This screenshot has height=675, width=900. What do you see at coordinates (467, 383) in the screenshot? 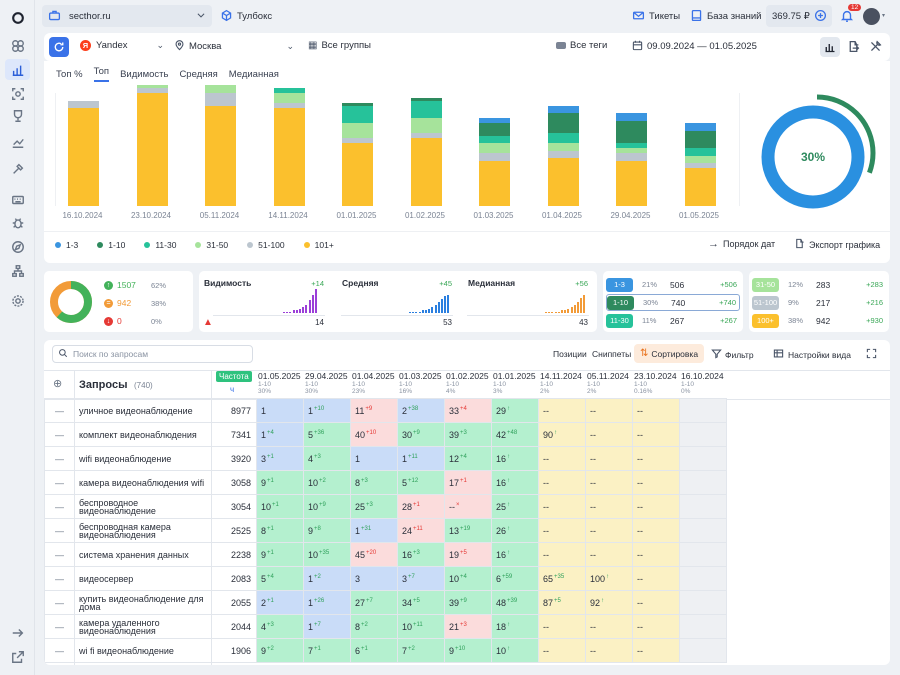
I see `date-column-header: 01.02.2025 1-10 4%` at bounding box center [467, 383].